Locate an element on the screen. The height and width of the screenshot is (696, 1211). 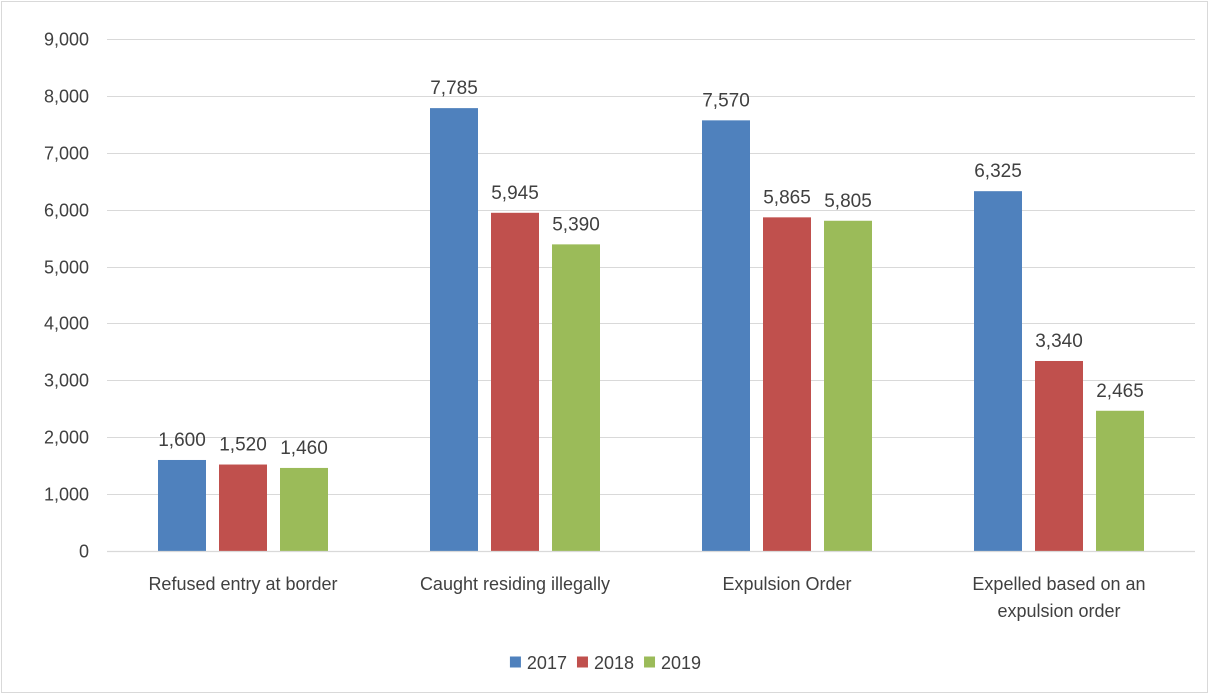
legend-swatch-2018 is located at coordinates (582, 662).